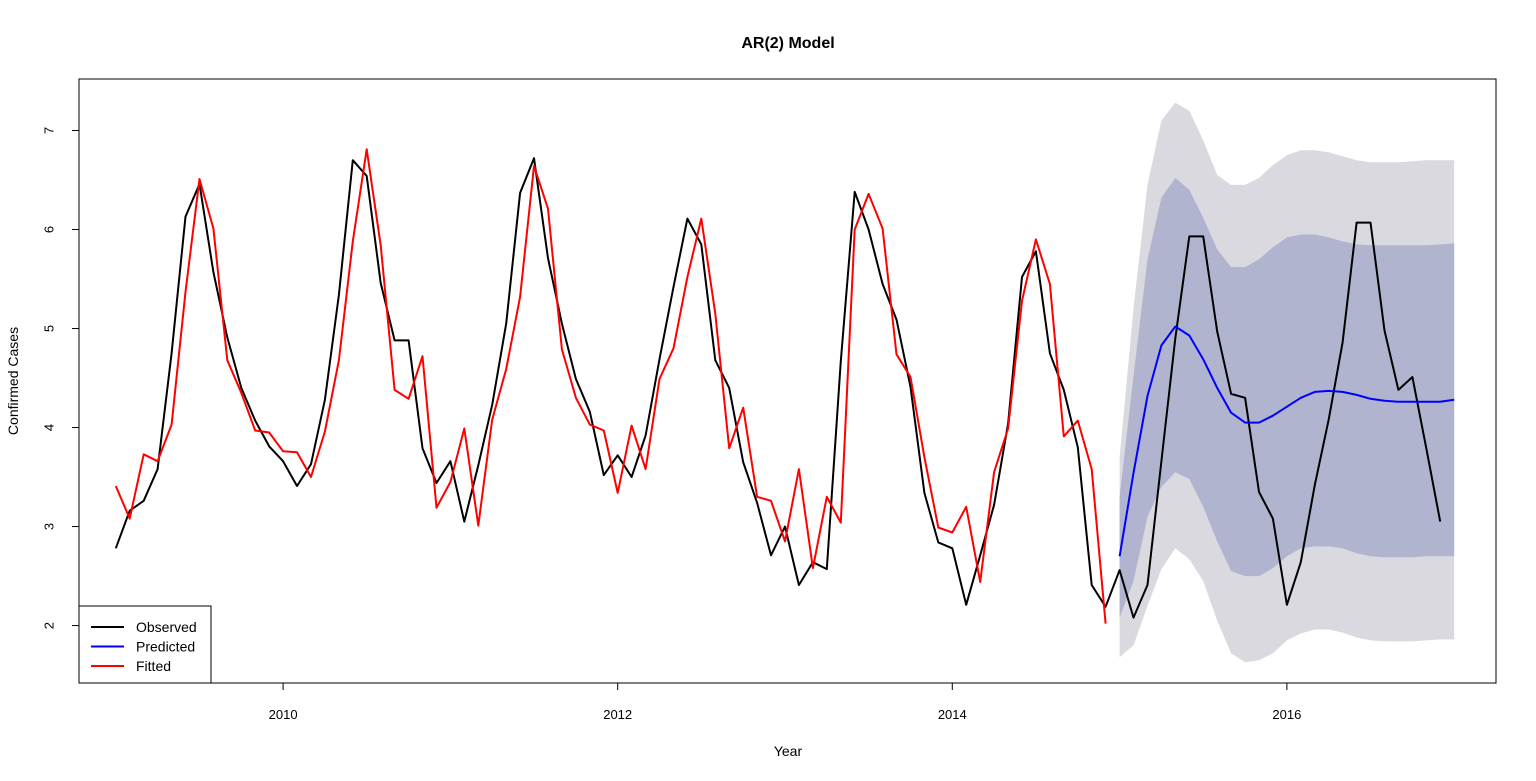 The width and height of the screenshot is (1536, 781). I want to click on legend-label: Predicted, so click(165, 647).